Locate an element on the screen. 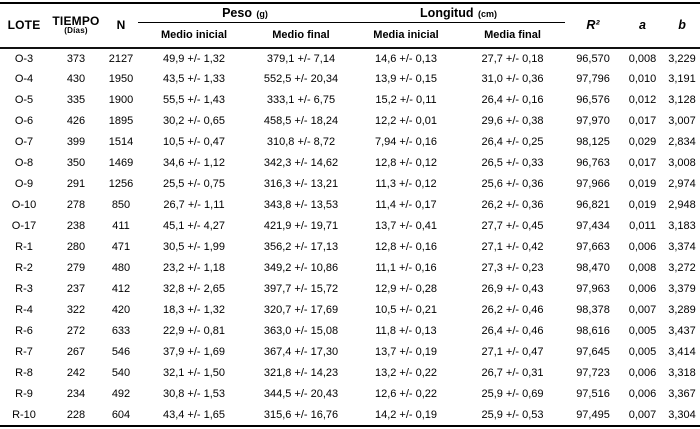  cell-r2: 97,516 is located at coordinates (593, 394).